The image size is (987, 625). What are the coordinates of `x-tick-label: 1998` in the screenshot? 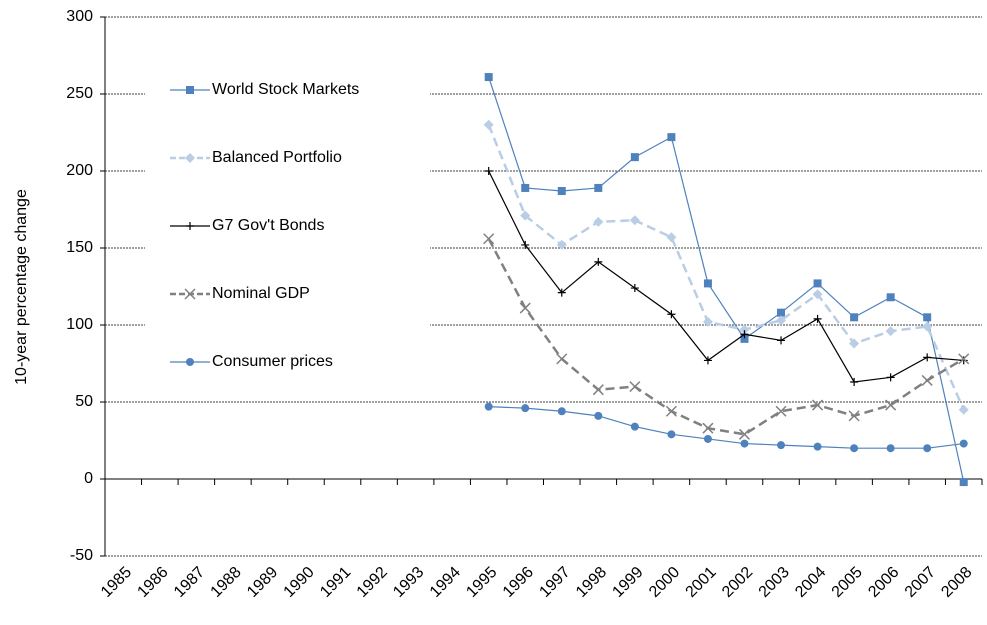 It's located at (591, 582).